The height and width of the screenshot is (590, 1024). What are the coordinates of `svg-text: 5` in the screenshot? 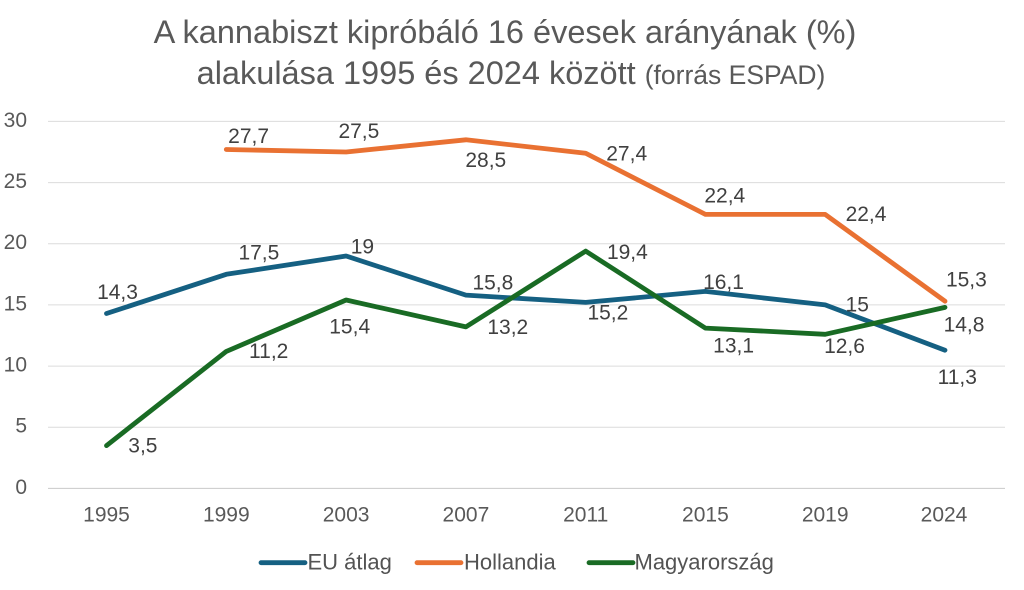 It's located at (21, 426).